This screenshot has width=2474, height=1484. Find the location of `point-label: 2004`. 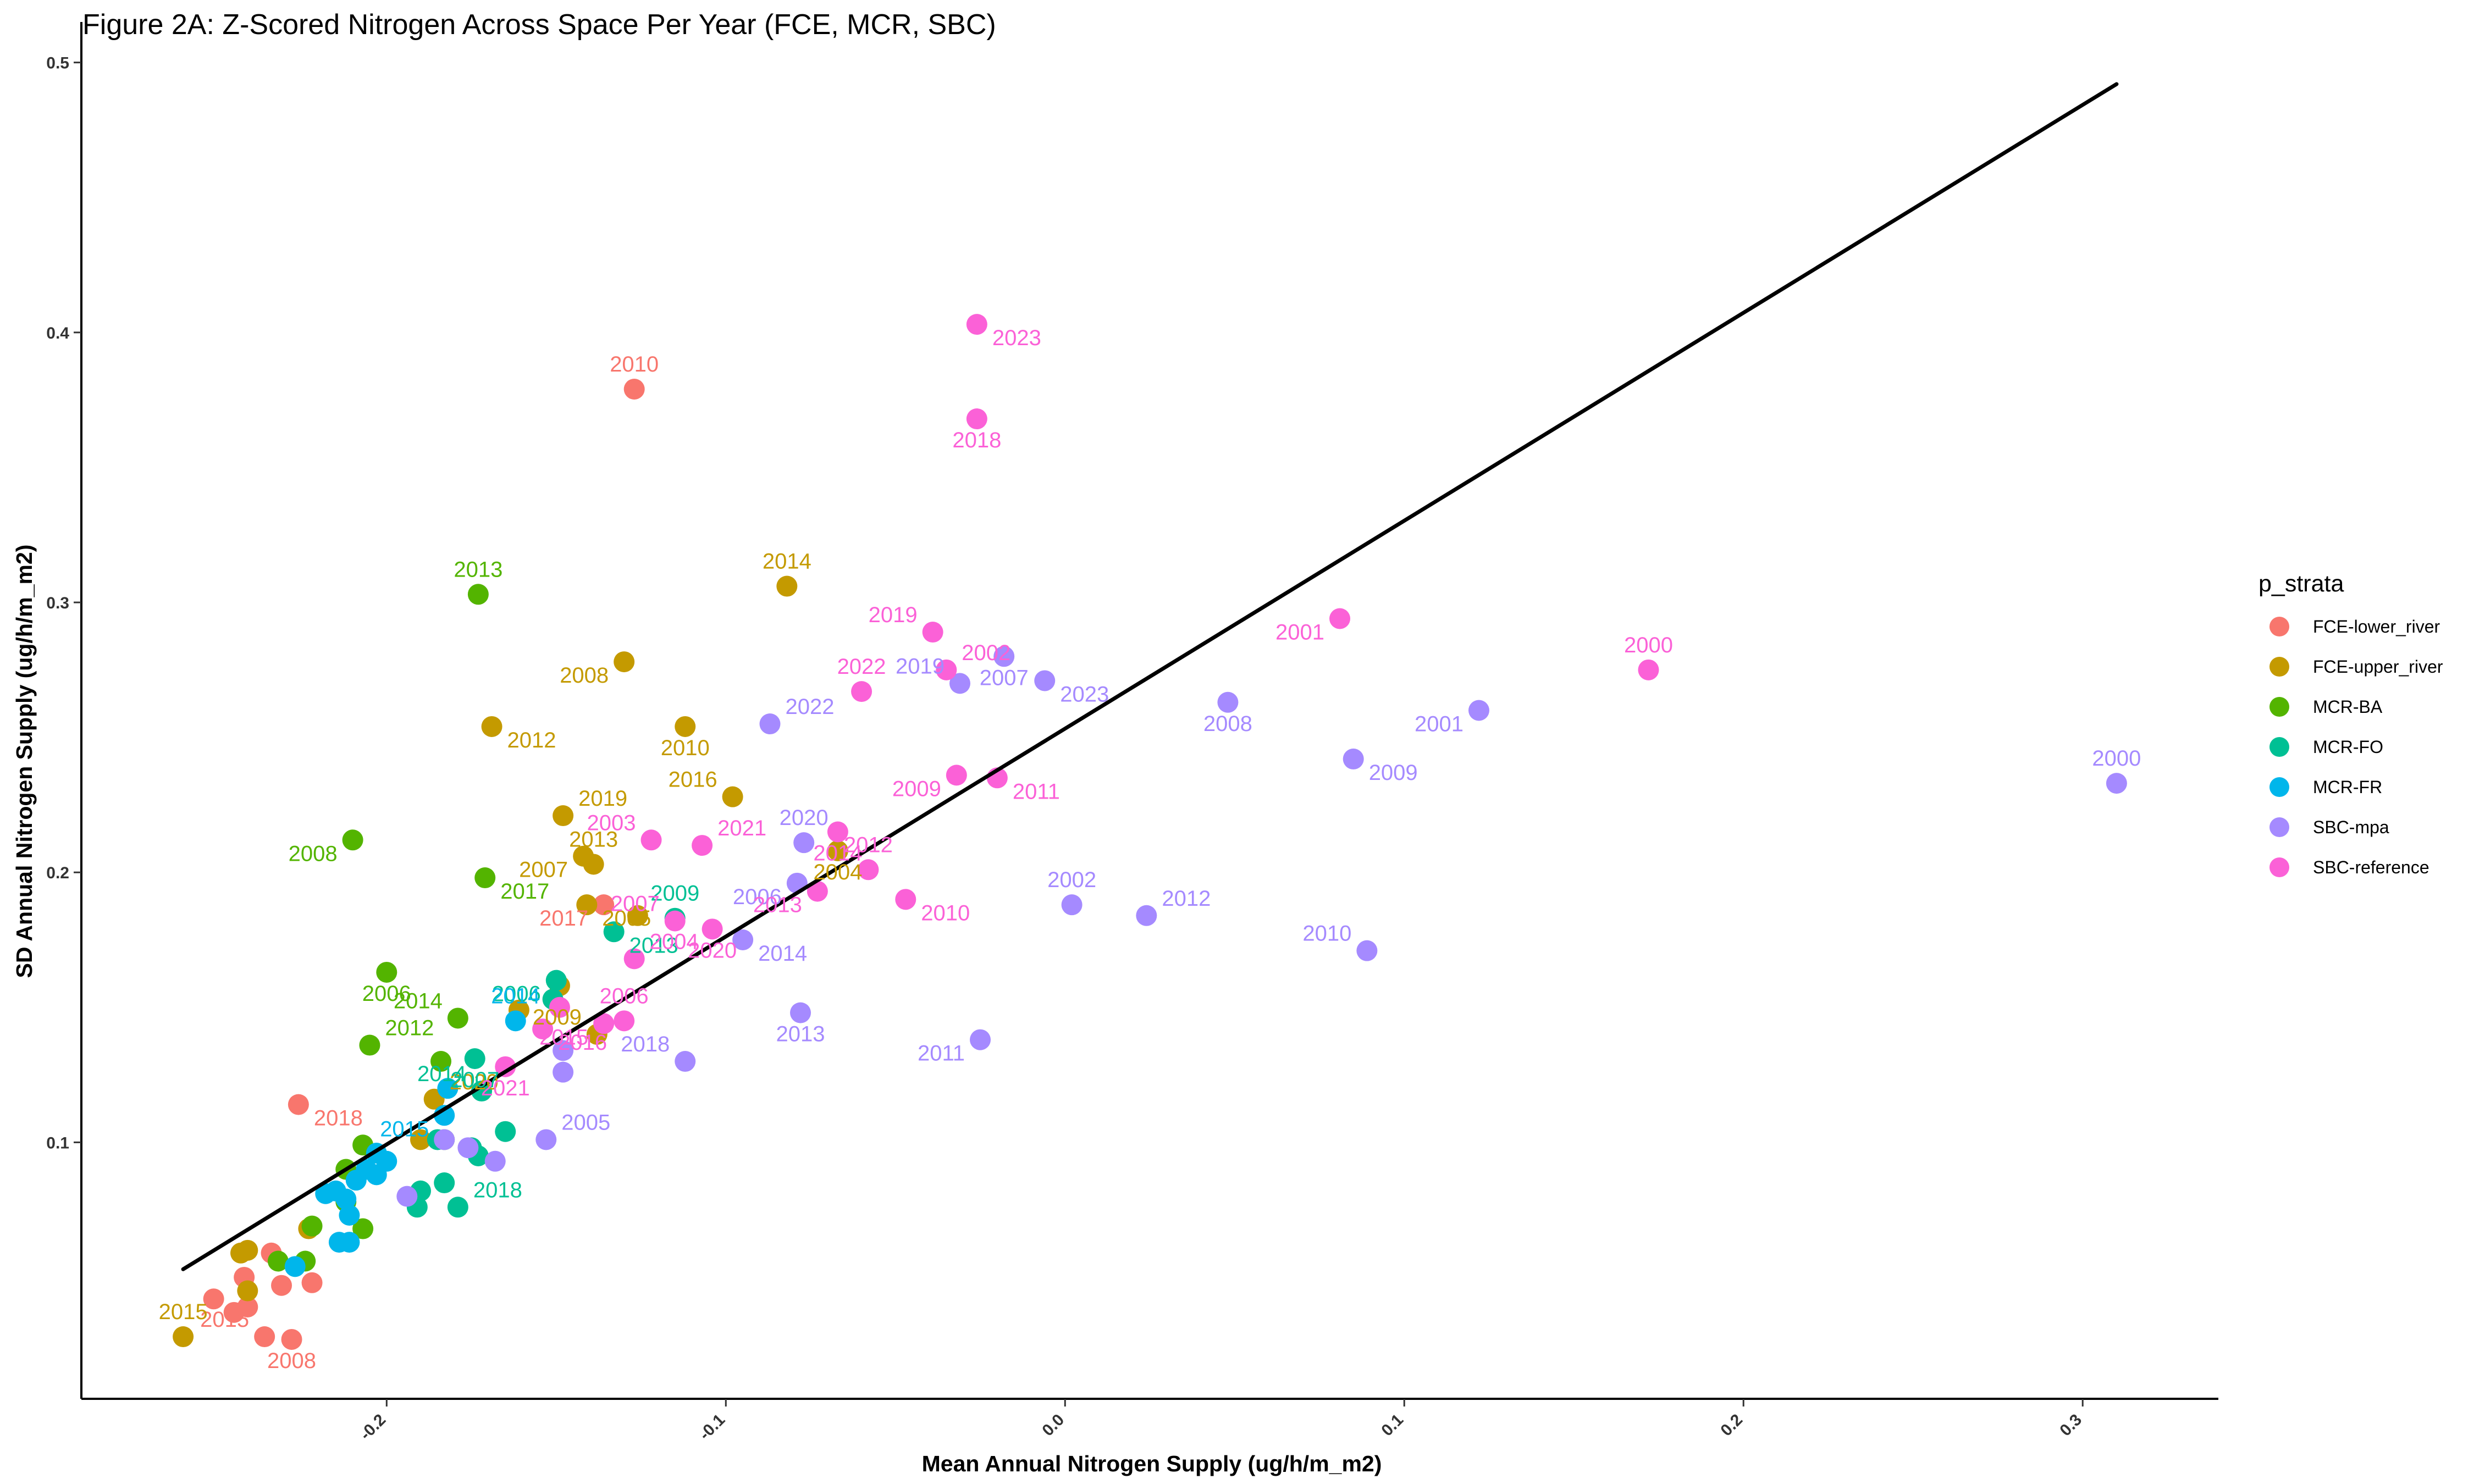

point-label: 2004 is located at coordinates (675, 941).